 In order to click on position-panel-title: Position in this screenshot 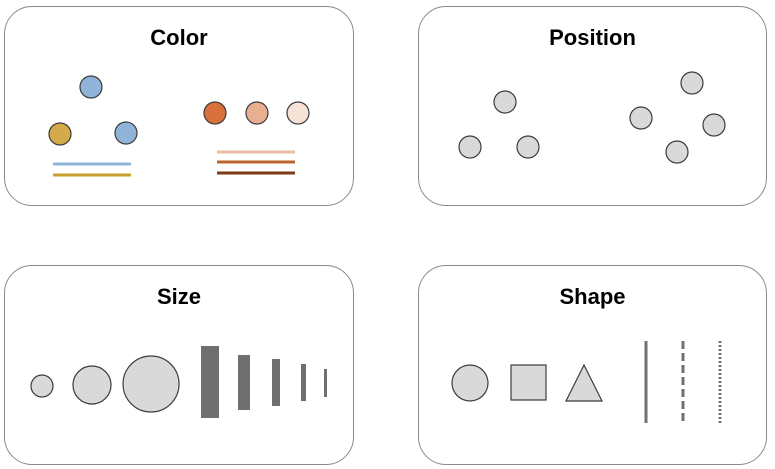, I will do `click(592, 37)`.